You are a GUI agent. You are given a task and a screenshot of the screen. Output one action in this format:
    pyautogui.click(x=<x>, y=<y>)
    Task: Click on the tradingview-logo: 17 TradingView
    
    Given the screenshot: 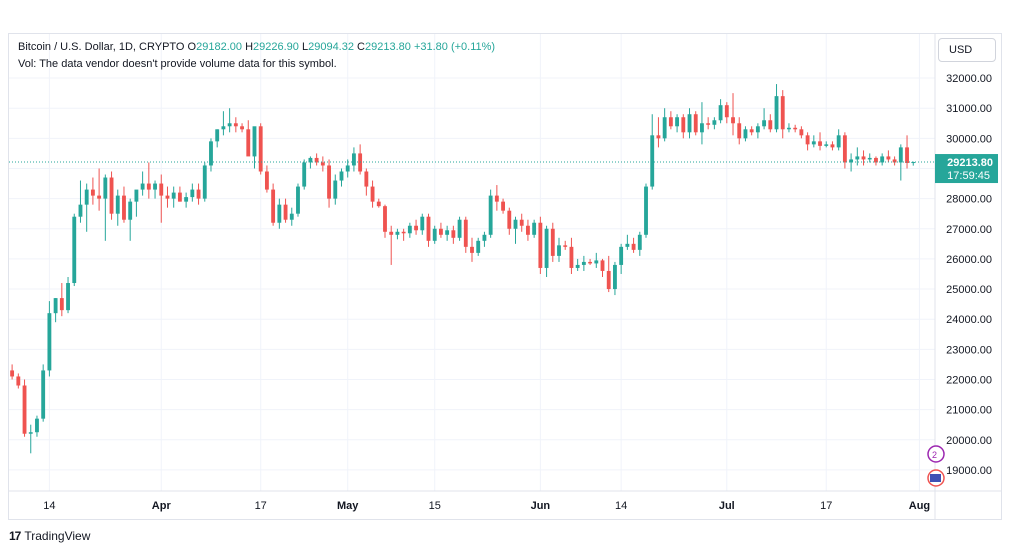 What is the action you would take?
    pyautogui.click(x=49, y=536)
    